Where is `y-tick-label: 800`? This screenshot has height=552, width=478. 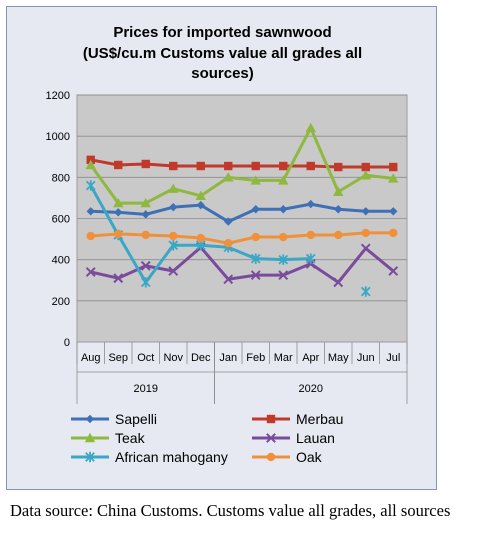 y-tick-label: 800 is located at coordinates (61, 178).